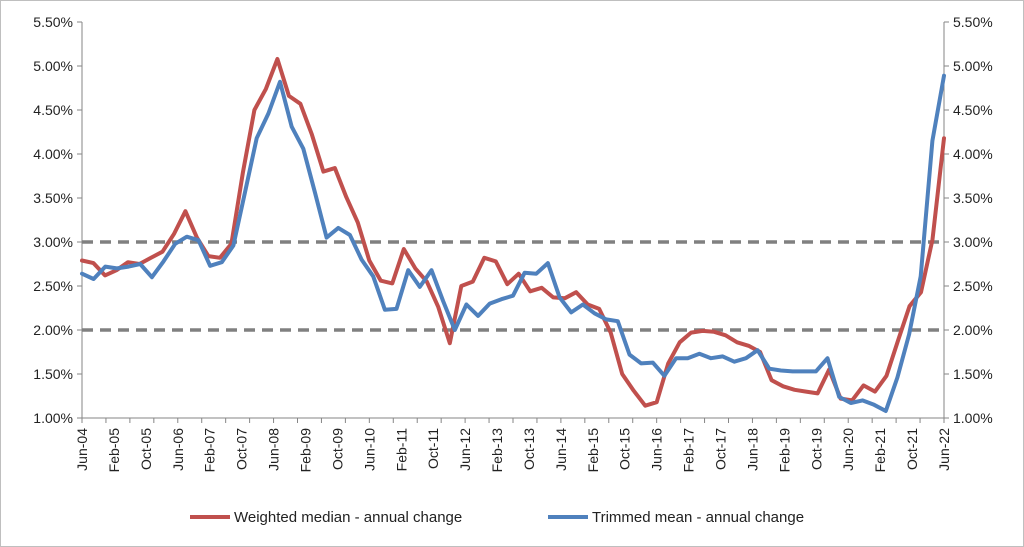  Describe the element at coordinates (721, 449) in the screenshot. I see `x-tick-label: Oct-17` at that location.